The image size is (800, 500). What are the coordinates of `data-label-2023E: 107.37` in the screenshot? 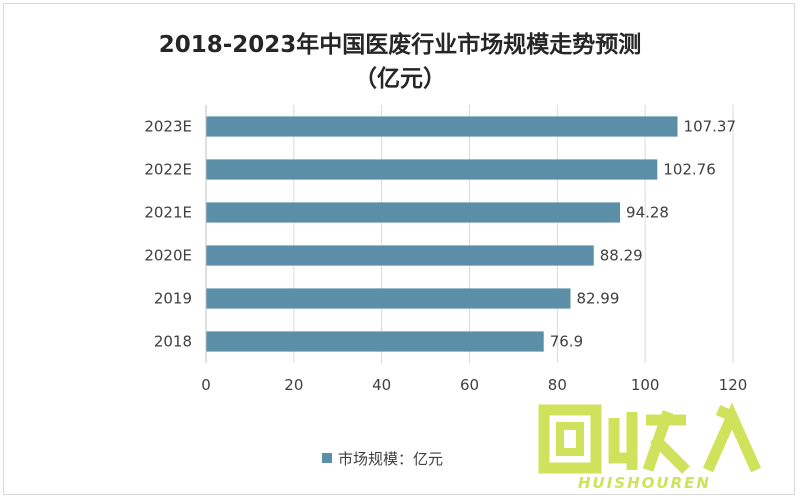 It's located at (710, 127).